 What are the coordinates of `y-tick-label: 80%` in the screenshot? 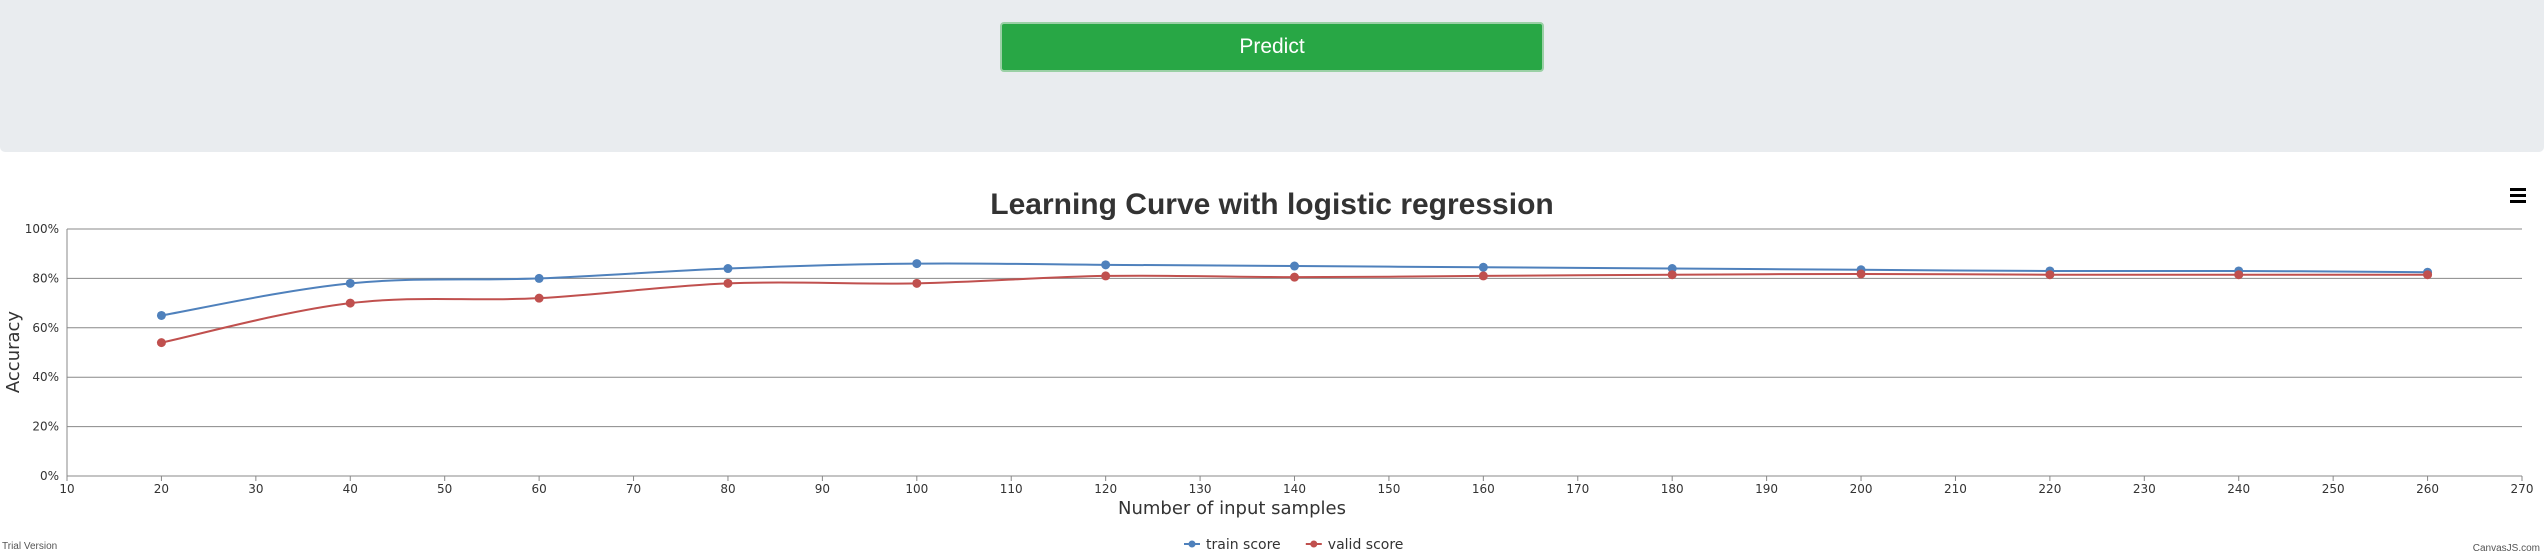 It's located at (45, 278).